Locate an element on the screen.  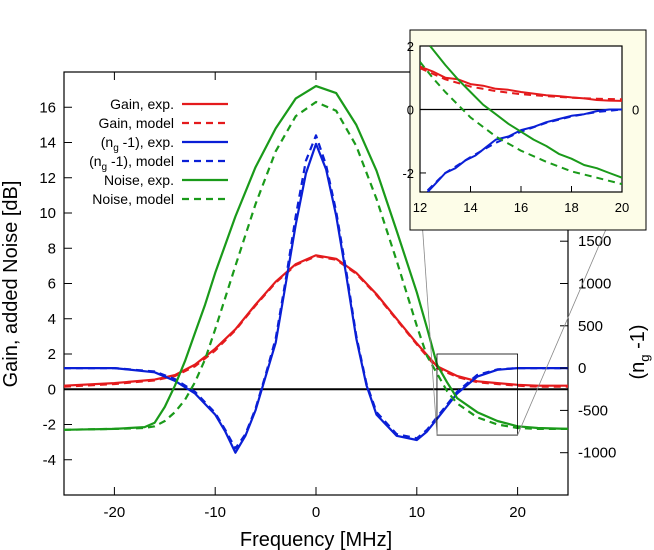
legend-label: (ng -1), model is located at coordinates (131, 163).